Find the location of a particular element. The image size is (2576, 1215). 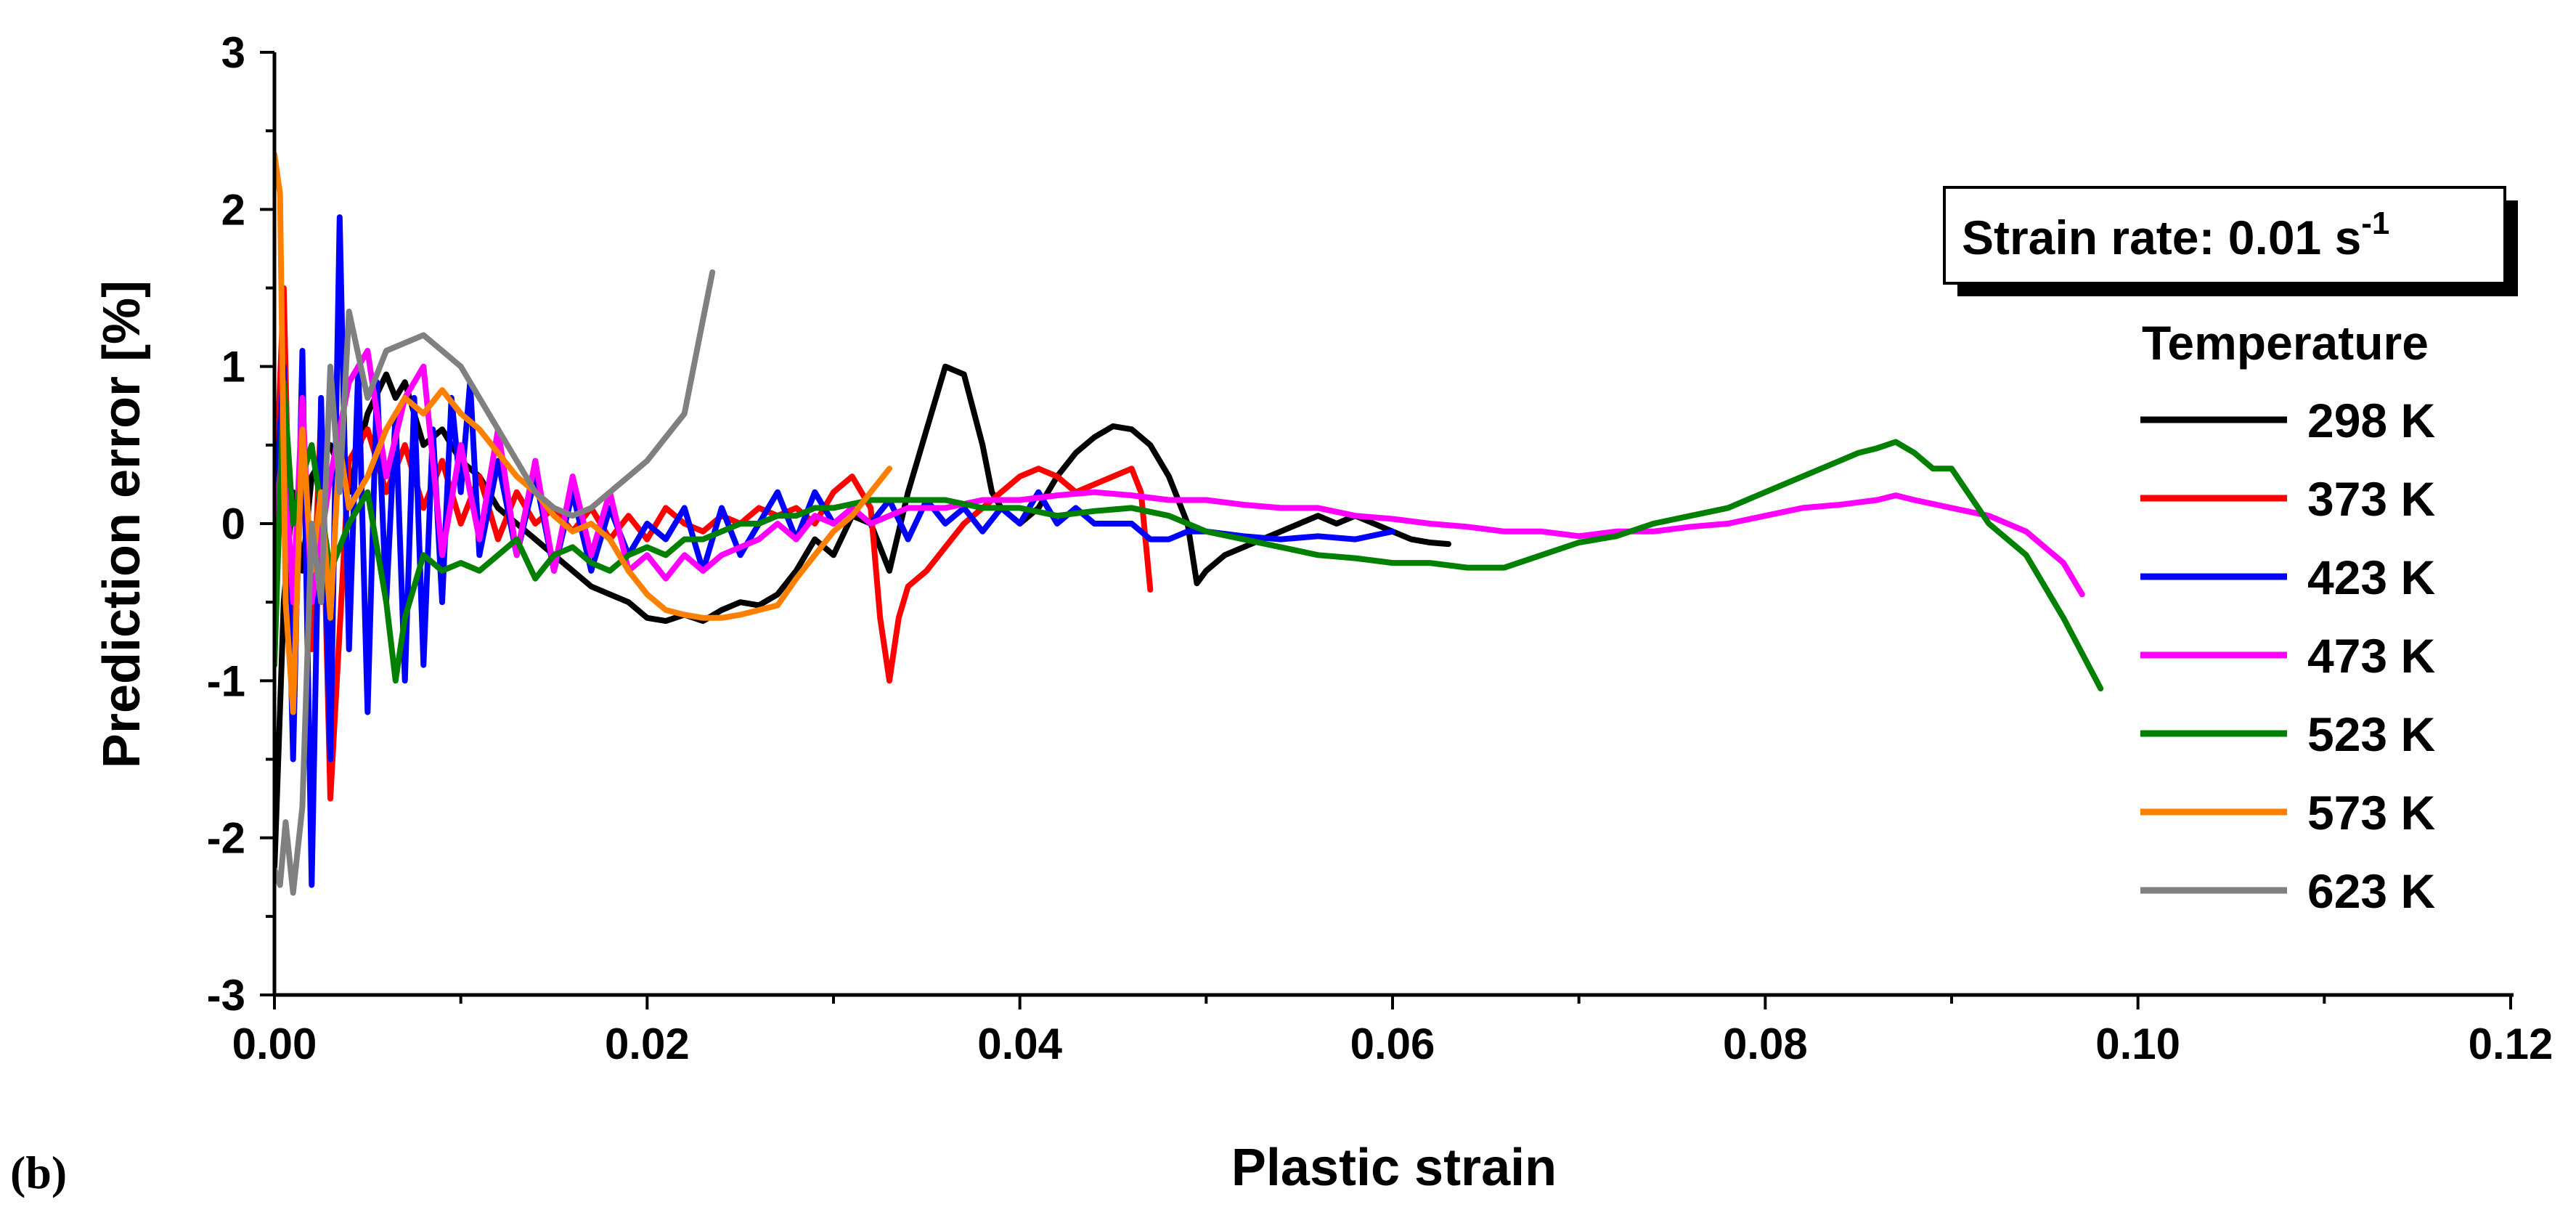

strain-rate-annotation: Strain rate: 0.01 s-1 is located at coordinates (2230, 241).